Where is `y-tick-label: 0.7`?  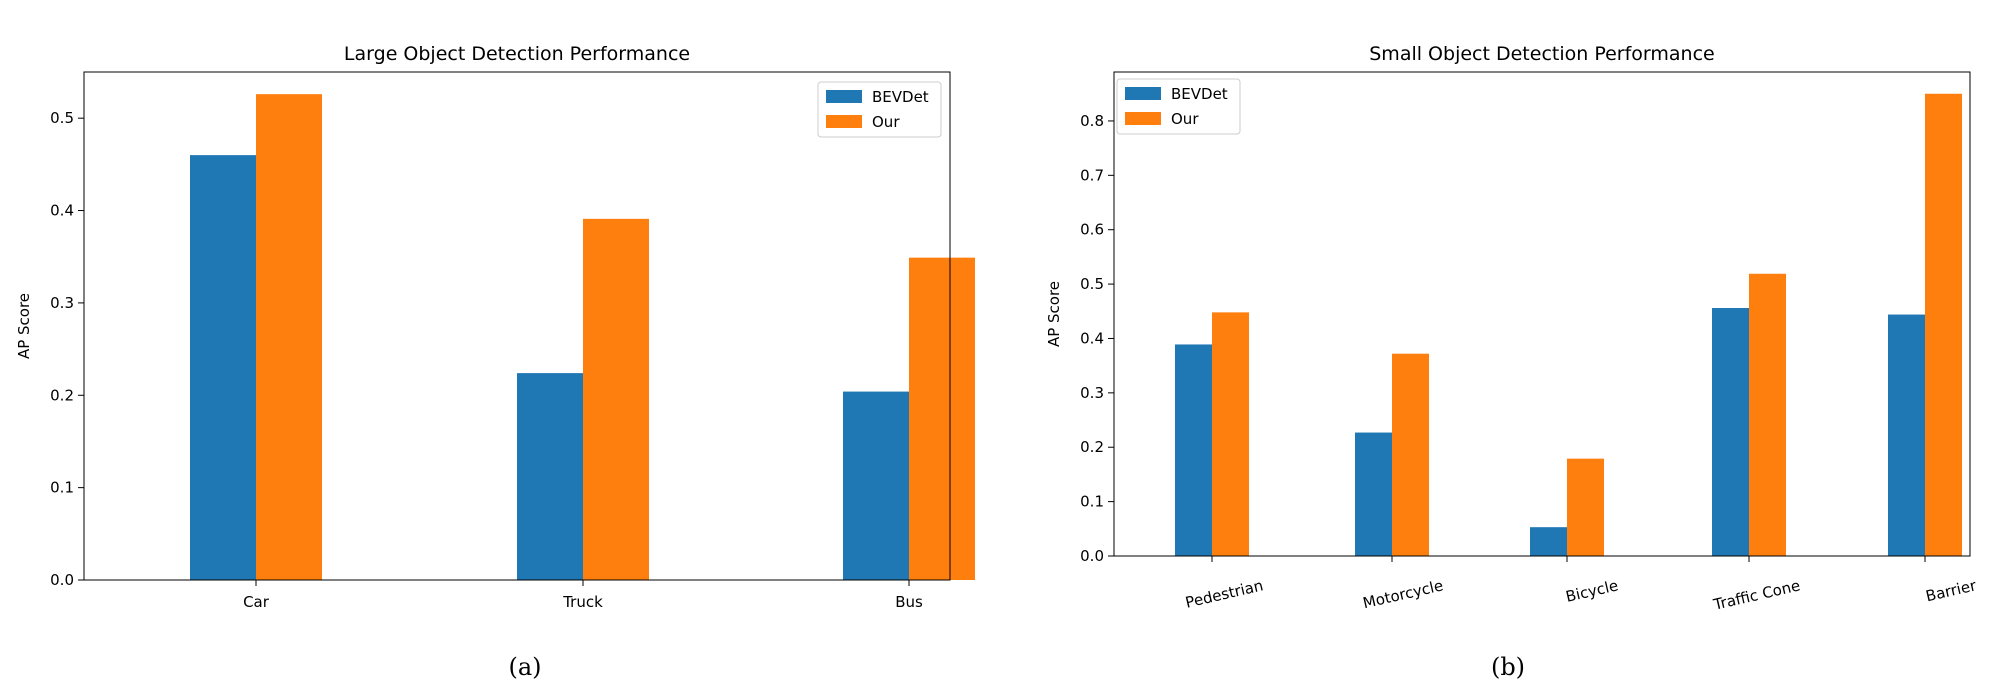 y-tick-label: 0.7 is located at coordinates (1092, 175).